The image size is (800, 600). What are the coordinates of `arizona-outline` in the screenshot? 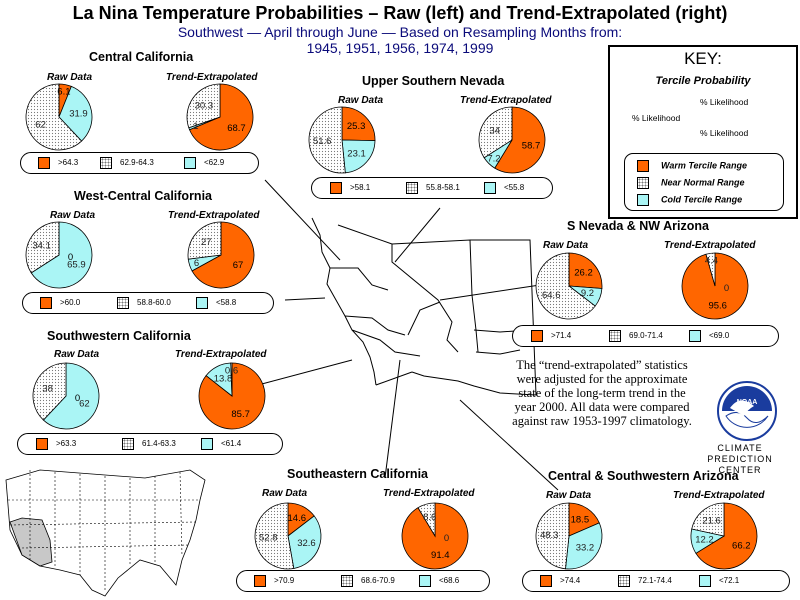 It's located at (474, 317).